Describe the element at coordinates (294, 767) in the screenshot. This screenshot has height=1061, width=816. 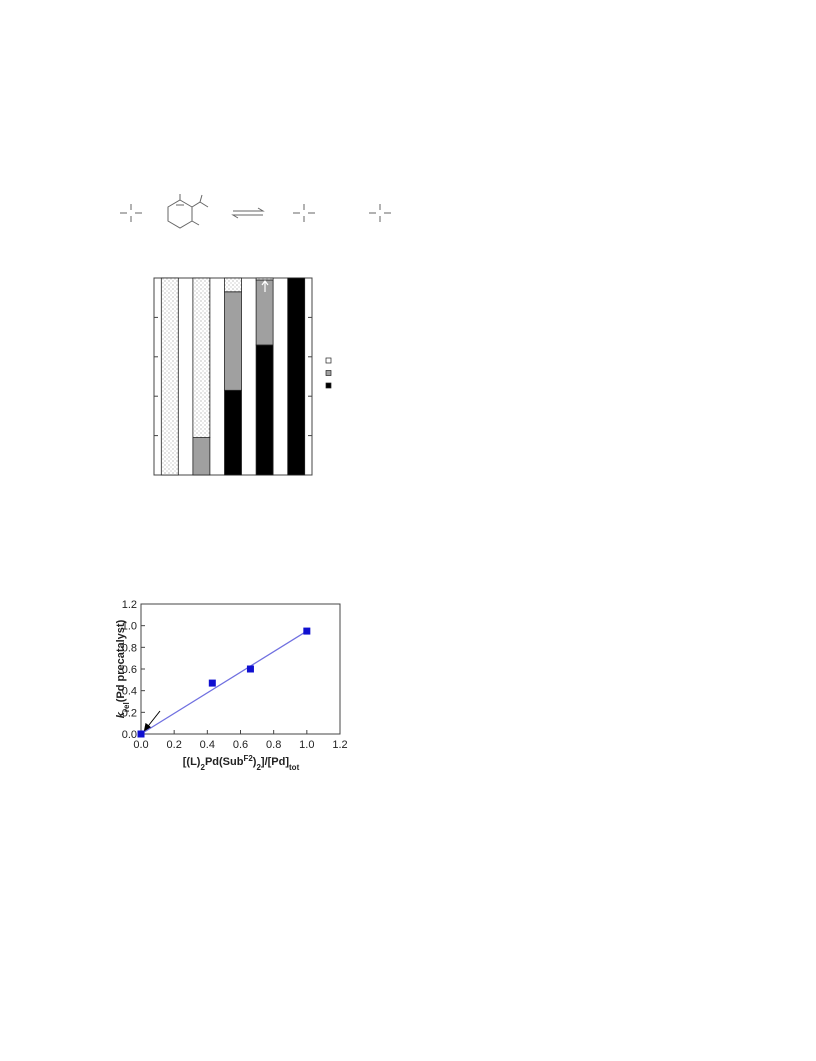
I see `x-axis-label-part: tot` at that location.